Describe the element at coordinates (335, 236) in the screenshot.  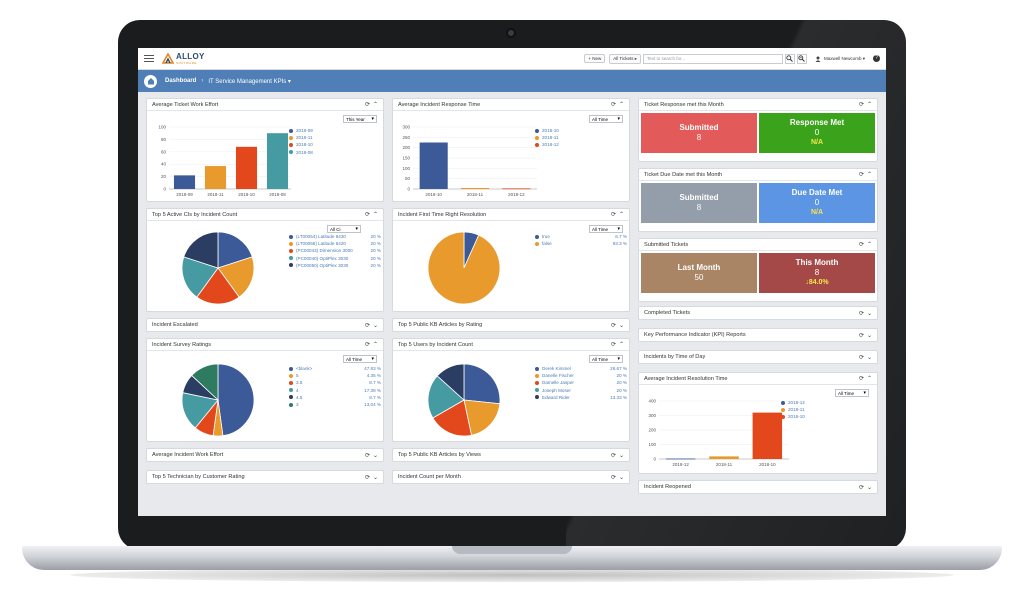
I see `legend-item: (LT00054) Latitude 6430 20 %` at that location.